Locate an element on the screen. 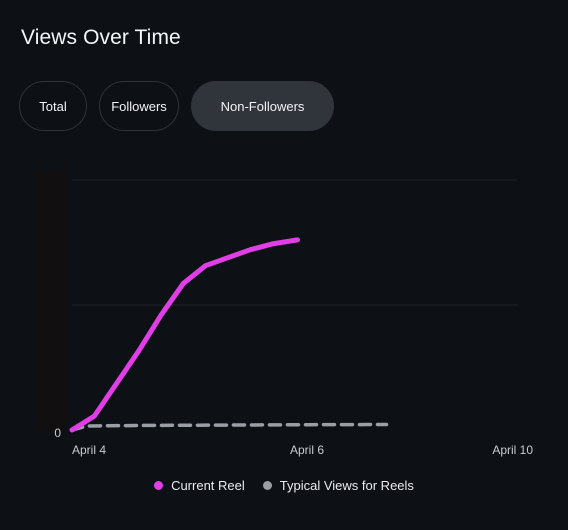 The image size is (568, 530). legend-label-current-reel: Current Reel is located at coordinates (208, 485).